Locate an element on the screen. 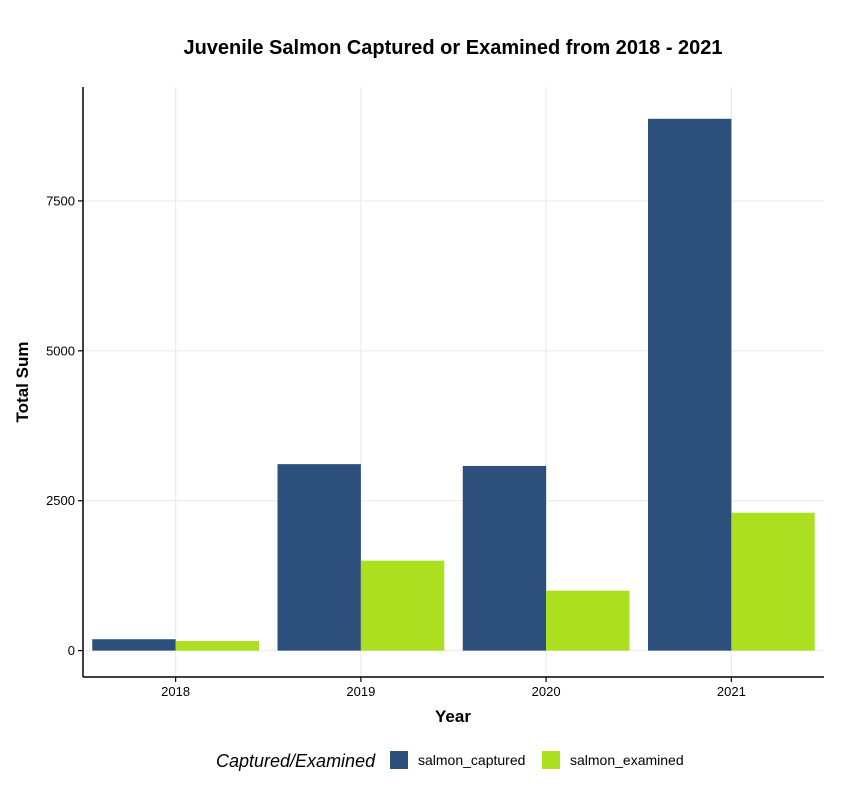 The width and height of the screenshot is (844, 797). legend-title: Captured/Examined is located at coordinates (296, 761).